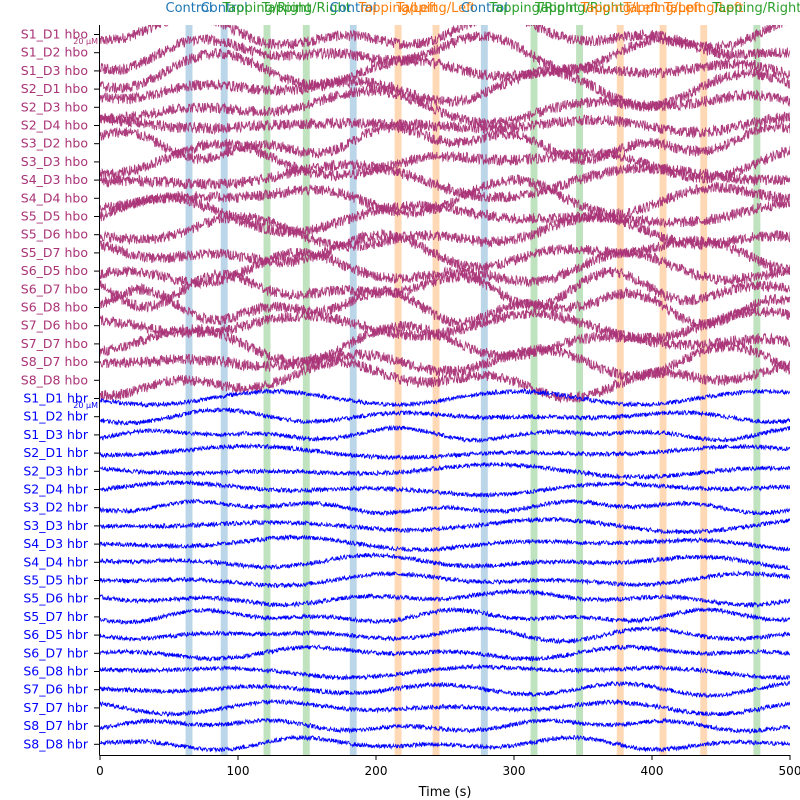 The width and height of the screenshot is (800, 800). What do you see at coordinates (56, 416) in the screenshot?
I see `channel-label: S1_D2 hbr` at bounding box center [56, 416].